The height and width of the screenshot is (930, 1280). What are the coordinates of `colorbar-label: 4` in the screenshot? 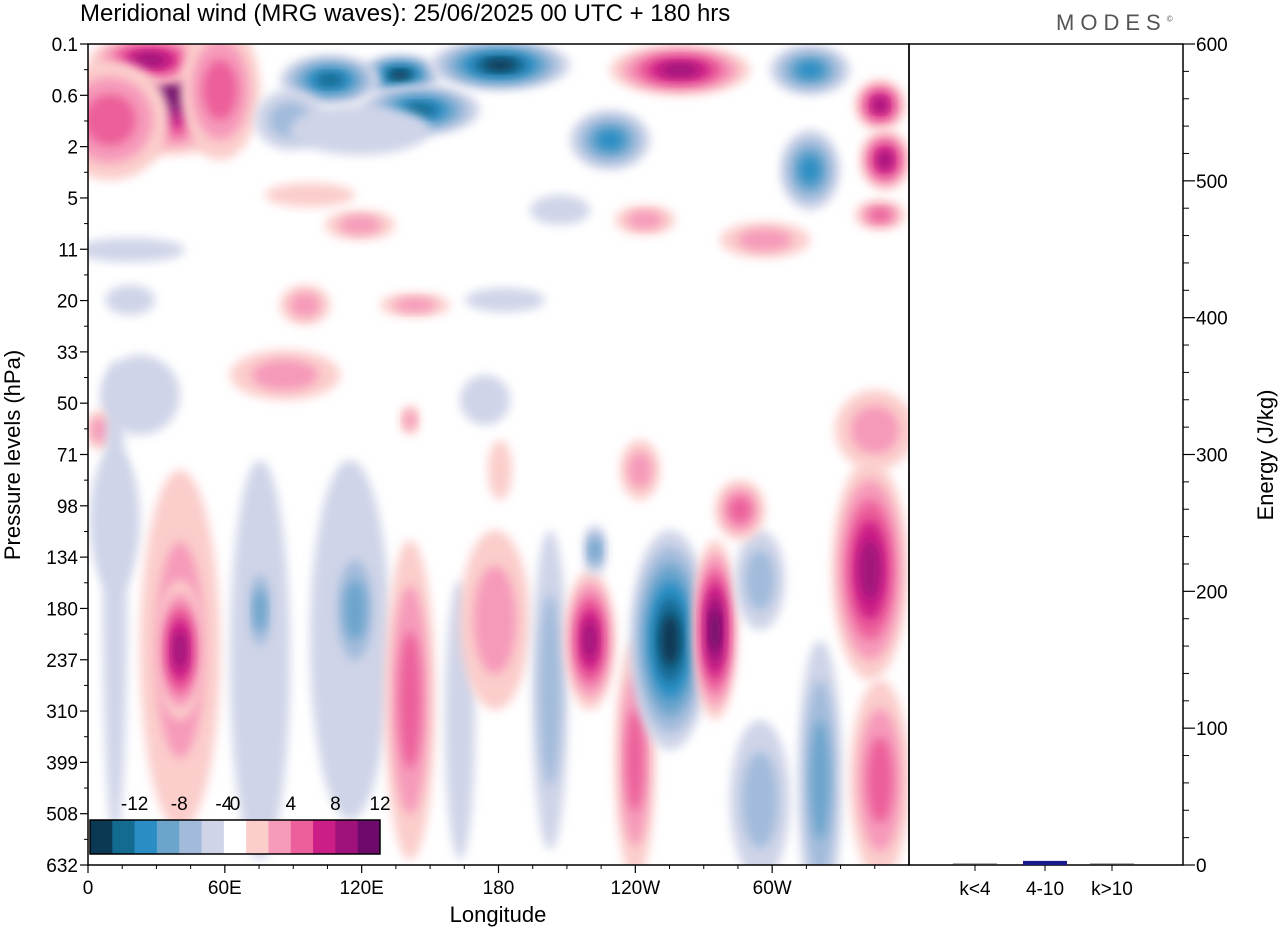 It's located at (290, 804).